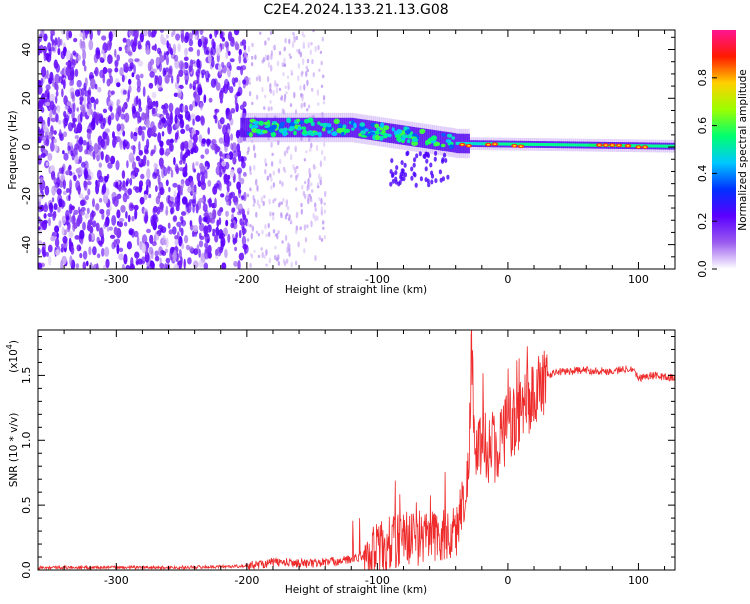 Image resolution: width=750 pixels, height=604 pixels. Describe the element at coordinates (743, 149) in the screenshot. I see `colorbar-label: Normalized spectral amplitude` at that location.